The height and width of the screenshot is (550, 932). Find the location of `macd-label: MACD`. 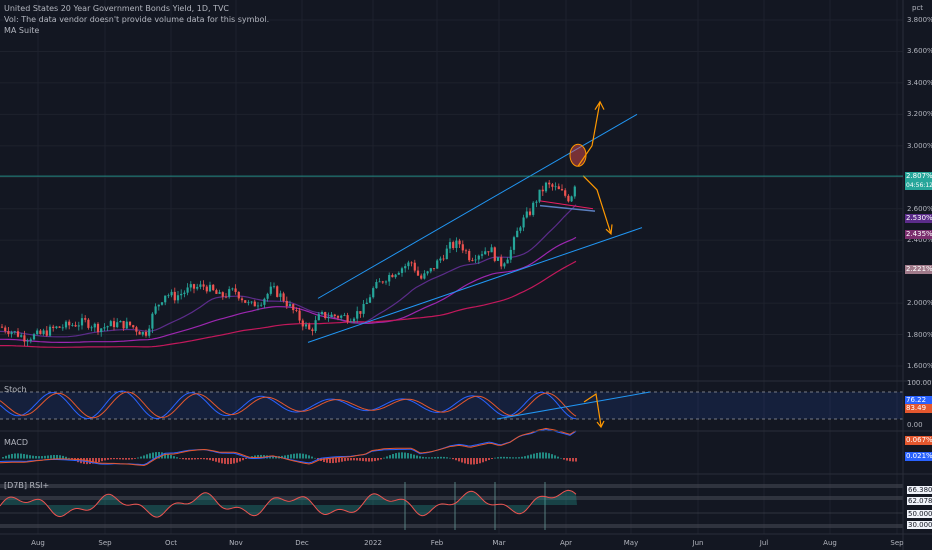

macd-label: MACD is located at coordinates (16, 442).